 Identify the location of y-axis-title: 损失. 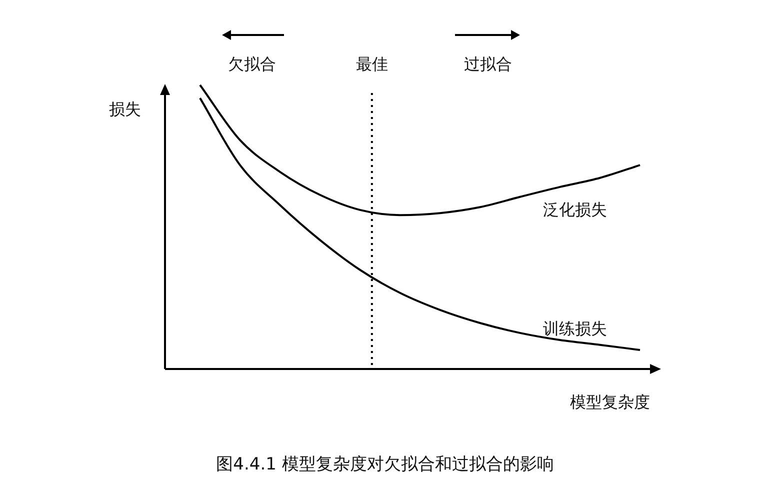
(125, 110).